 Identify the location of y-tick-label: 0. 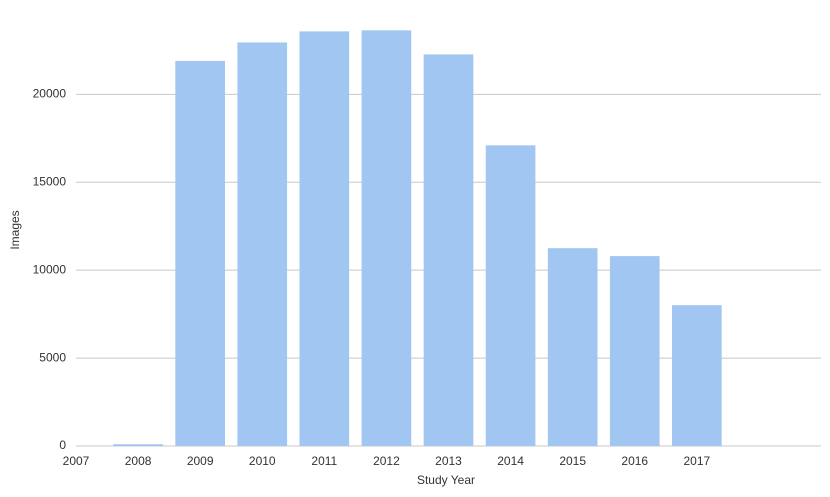
(62, 445).